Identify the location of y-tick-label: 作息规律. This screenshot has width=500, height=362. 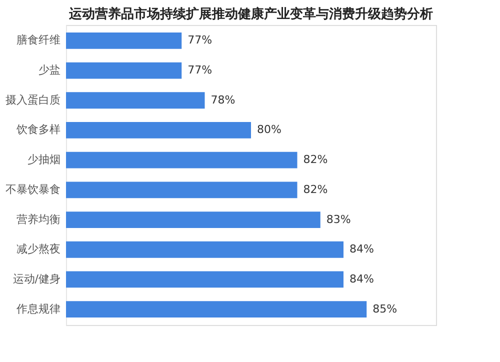
(38, 309).